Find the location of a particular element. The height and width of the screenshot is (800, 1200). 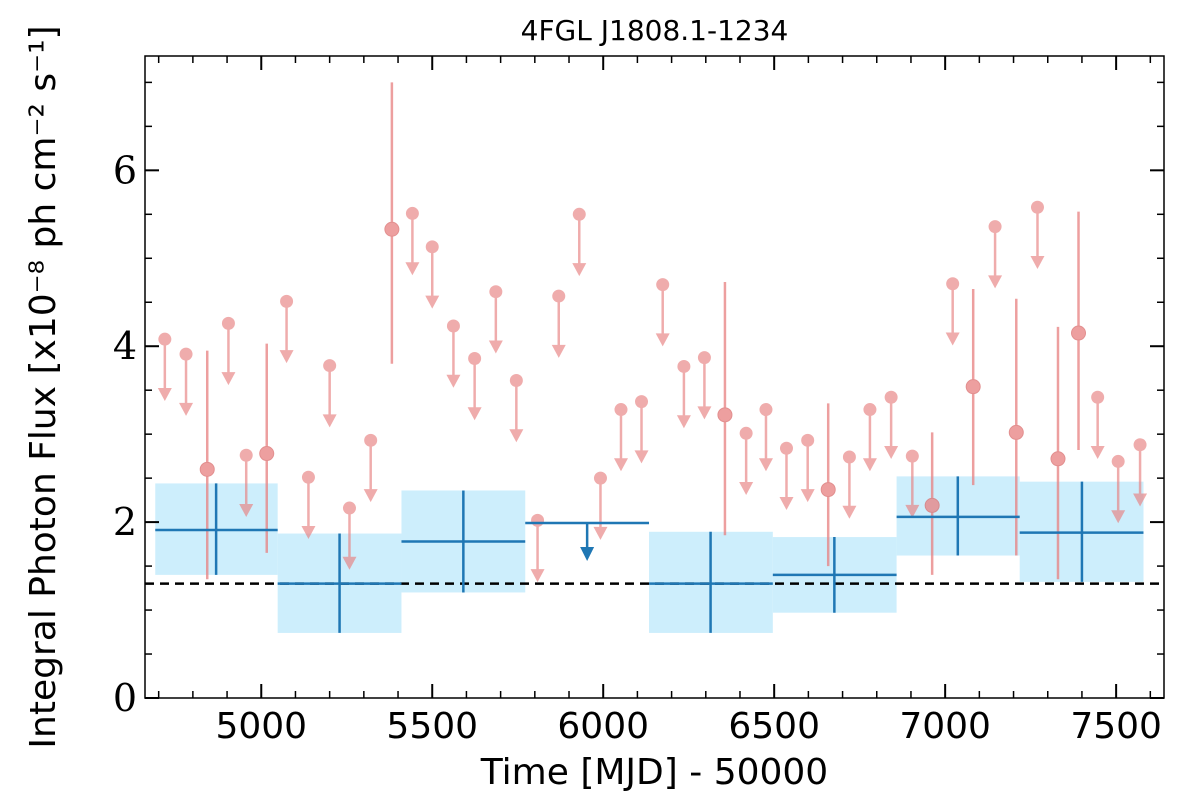

y-tick-label: 0 is located at coordinates (125, 698).